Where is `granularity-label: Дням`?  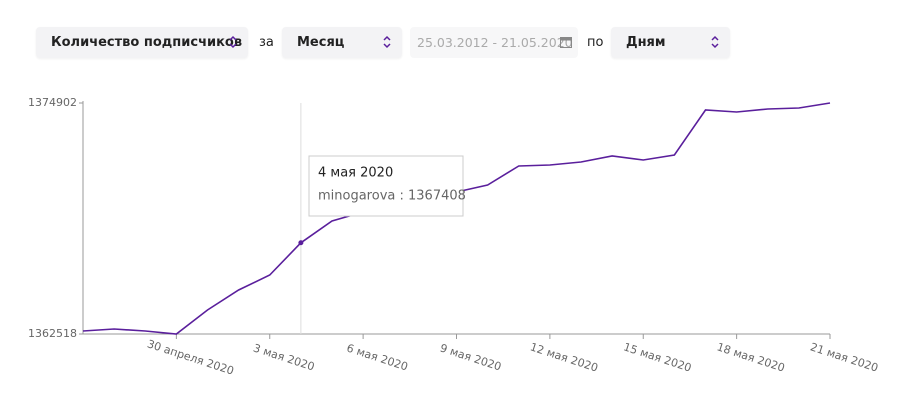
granularity-label: Дням is located at coordinates (646, 42).